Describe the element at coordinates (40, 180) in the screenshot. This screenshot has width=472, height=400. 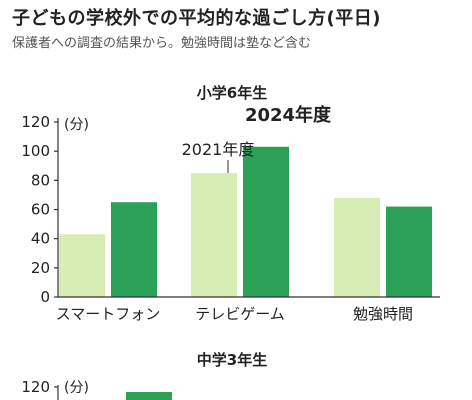
I see `y-tick-label: 80` at that location.